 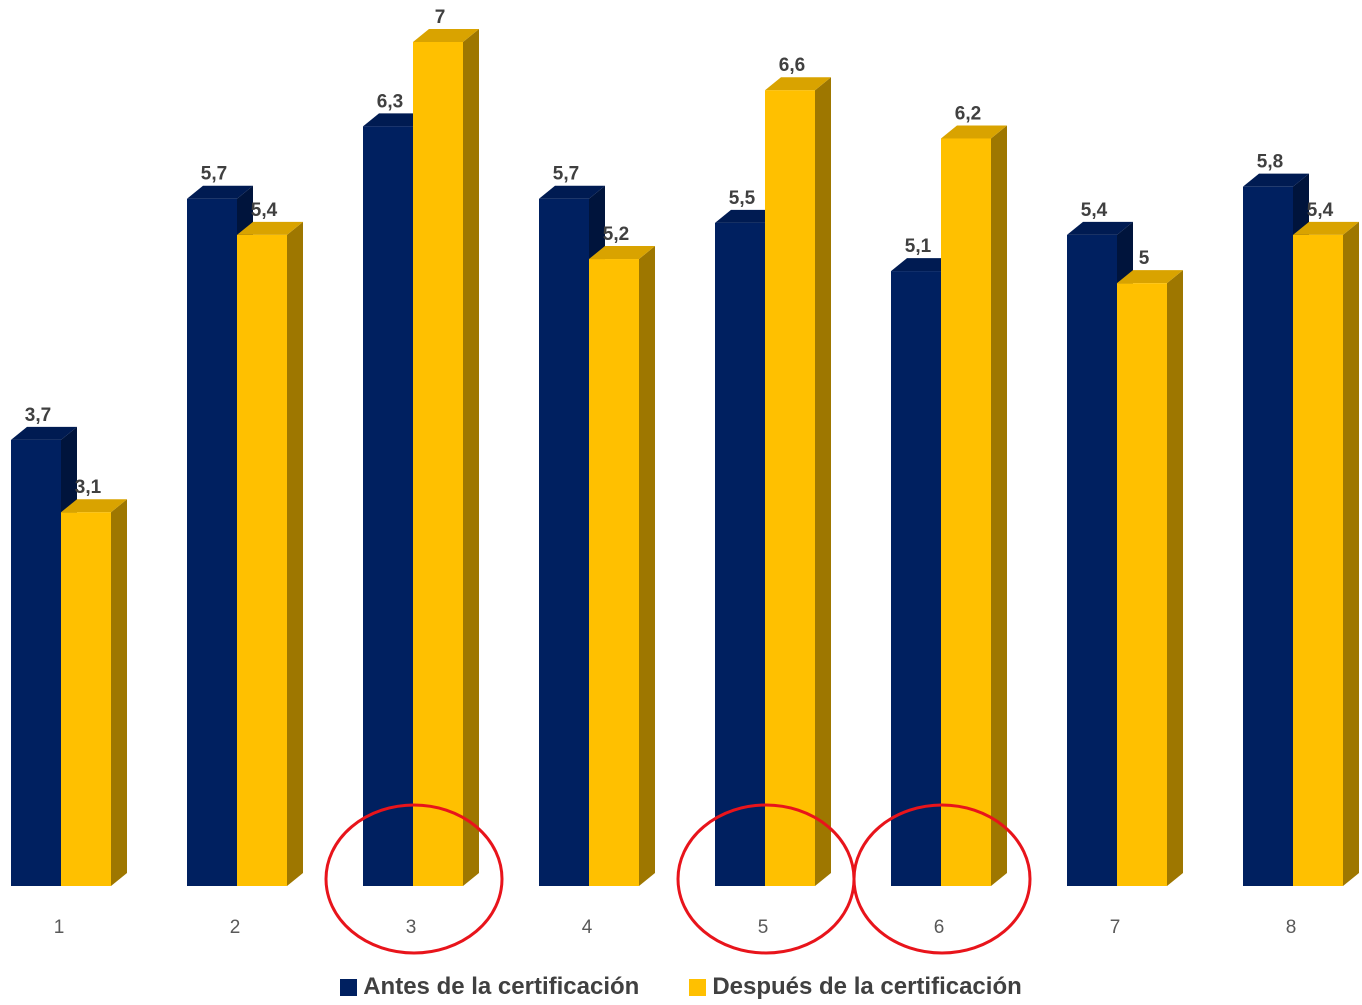 What do you see at coordinates (675, 927) in the screenshot?
I see `category-labels: 1 2 3 4 5 6 7 8` at bounding box center [675, 927].